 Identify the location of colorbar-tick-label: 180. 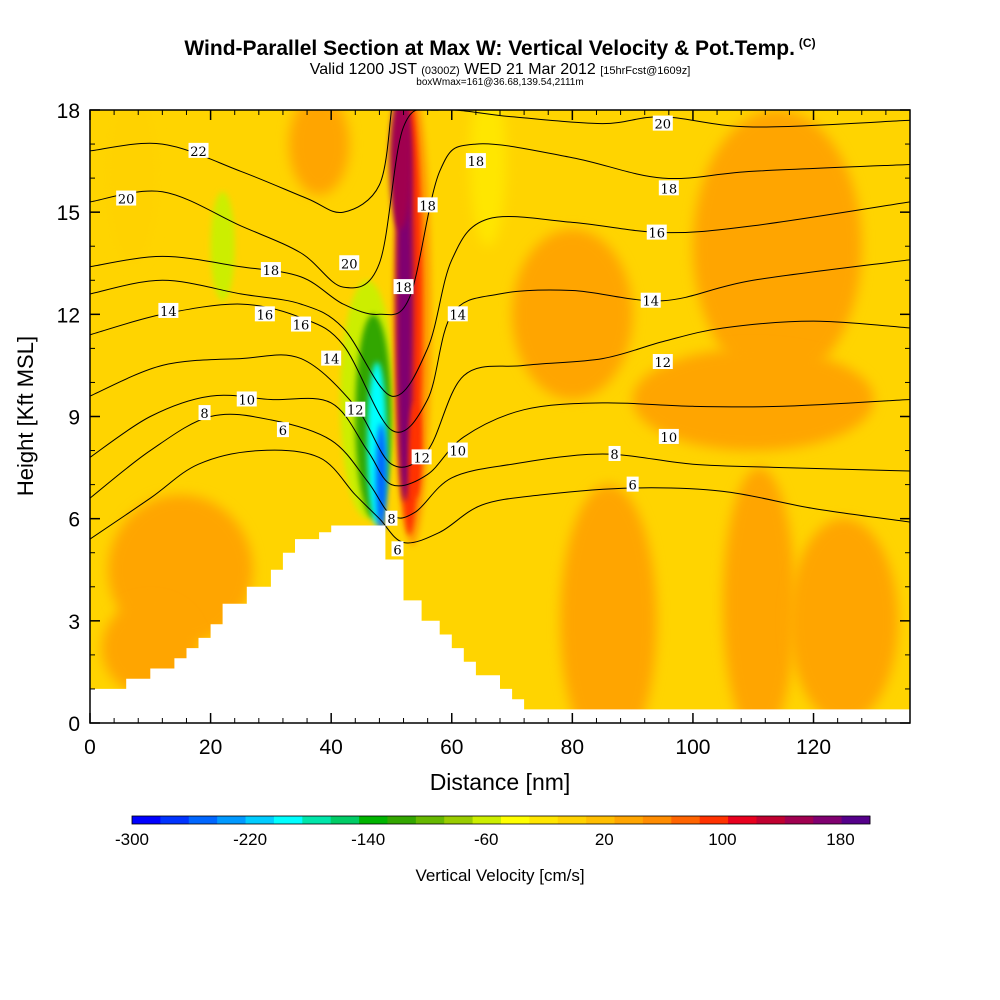
(840, 839).